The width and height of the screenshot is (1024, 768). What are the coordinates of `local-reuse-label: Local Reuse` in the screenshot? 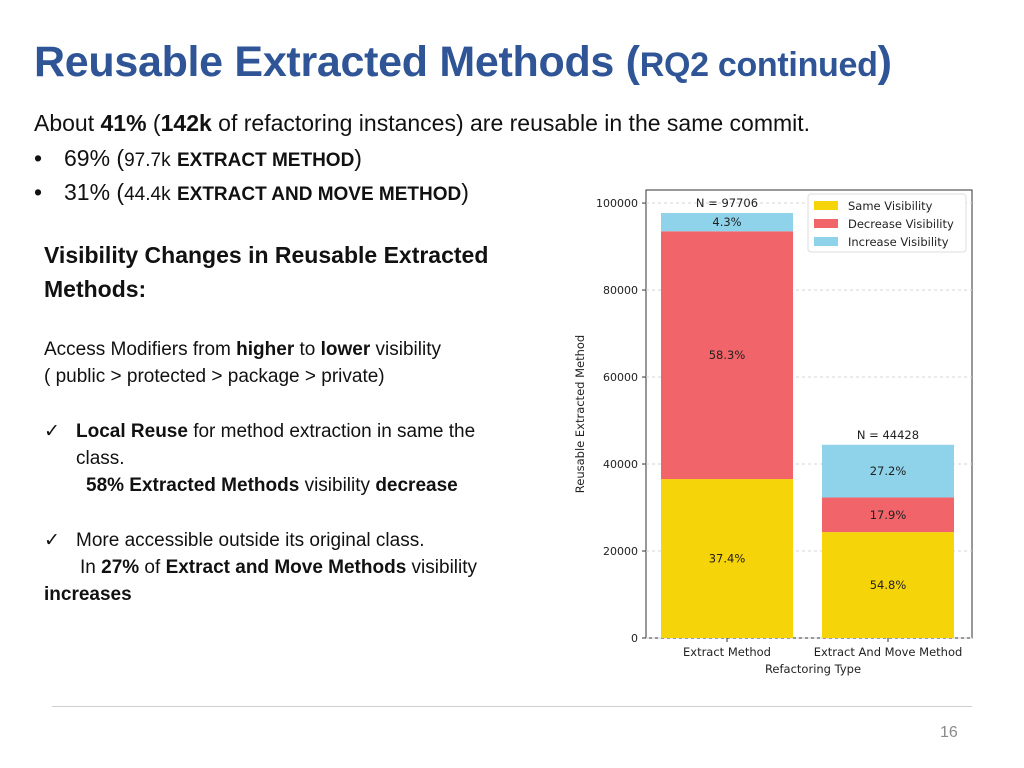 It's located at (132, 431).